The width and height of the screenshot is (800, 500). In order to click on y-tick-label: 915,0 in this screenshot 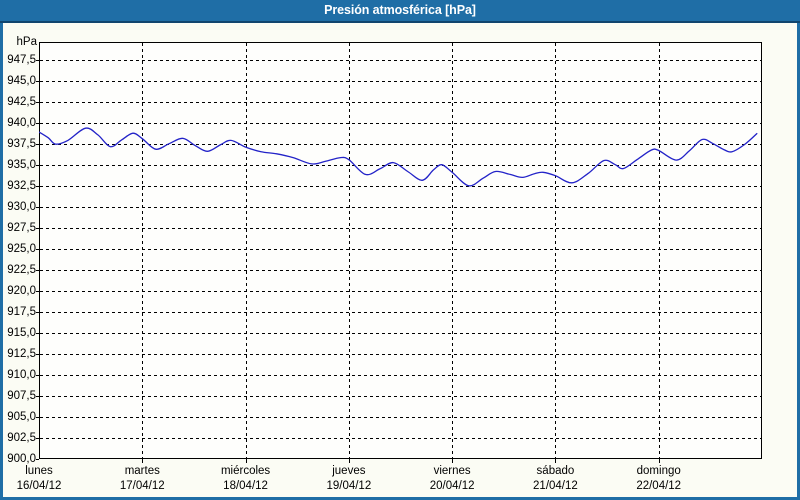, I will do `click(21, 333)`.